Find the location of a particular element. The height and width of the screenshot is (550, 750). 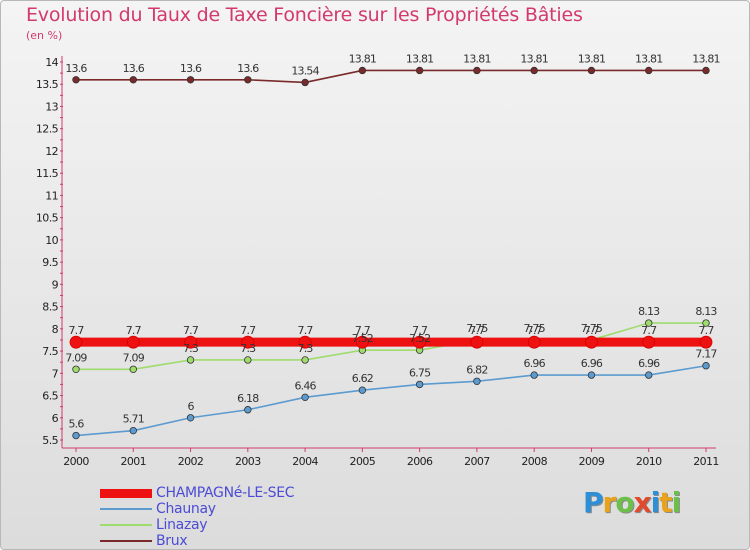

data-label: 7.3 is located at coordinates (248, 348).